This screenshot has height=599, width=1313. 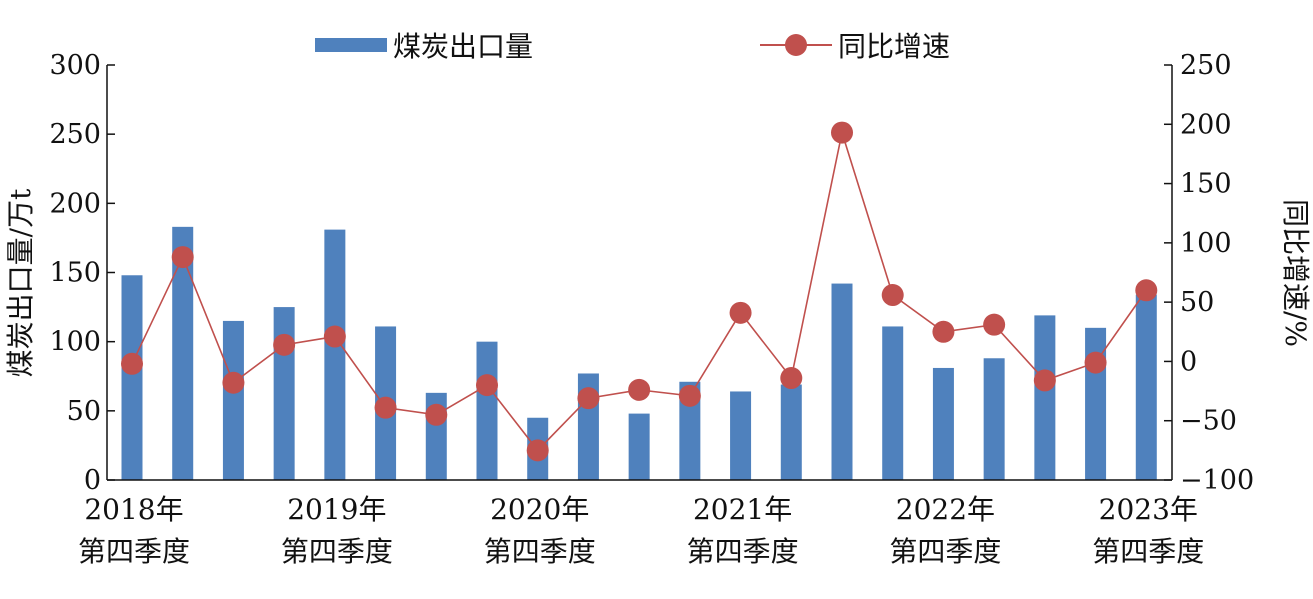 What do you see at coordinates (1217, 480) in the screenshot?
I see `y-right-tick-label: −100` at bounding box center [1217, 480].